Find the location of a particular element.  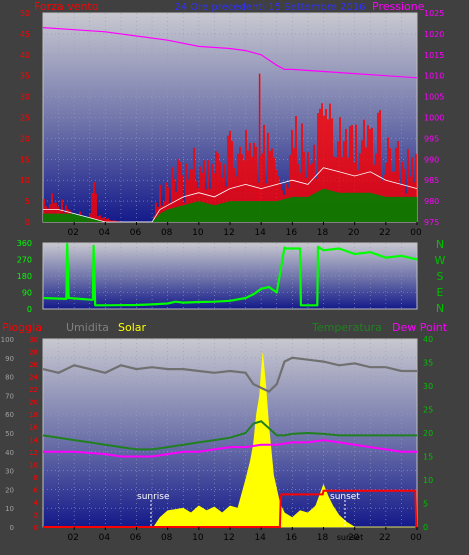

temperature-axis-label: 30 is located at coordinates (428, 386).